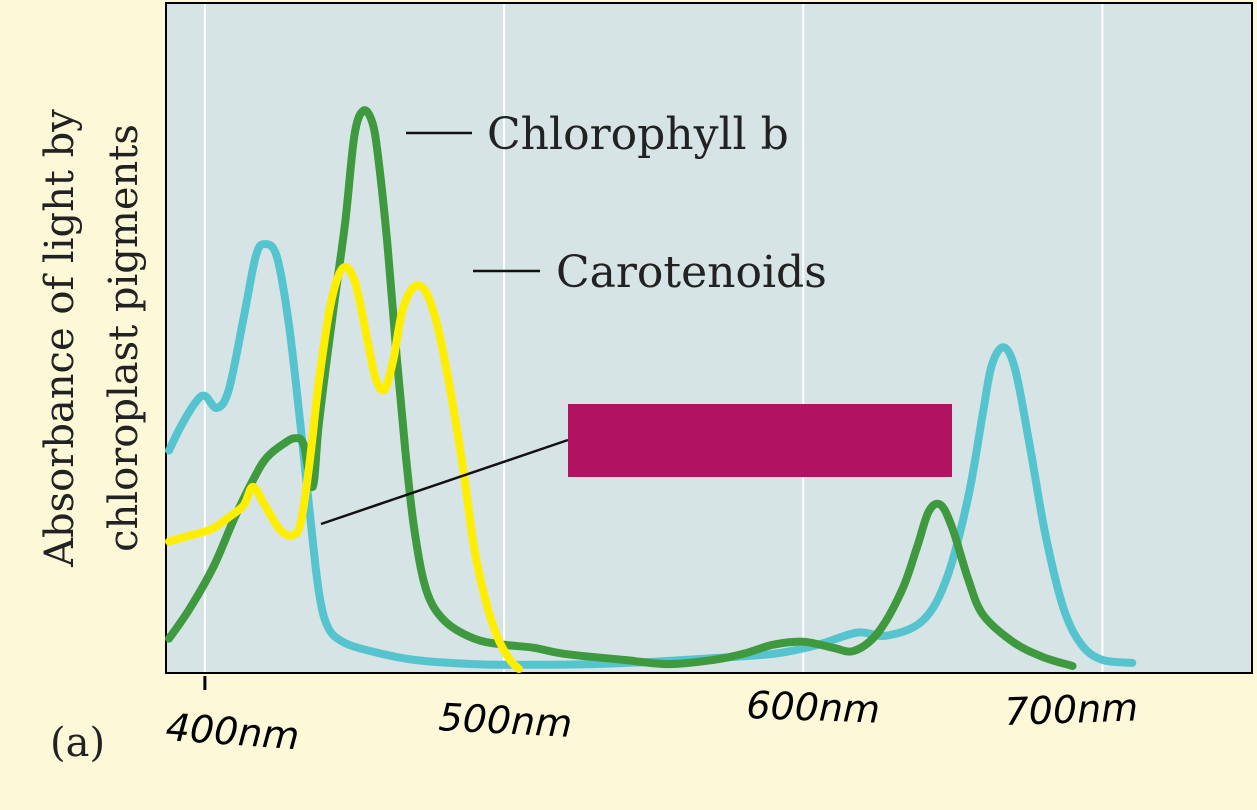  I want to click on x-tick-label-600: 600nm, so click(813, 707).